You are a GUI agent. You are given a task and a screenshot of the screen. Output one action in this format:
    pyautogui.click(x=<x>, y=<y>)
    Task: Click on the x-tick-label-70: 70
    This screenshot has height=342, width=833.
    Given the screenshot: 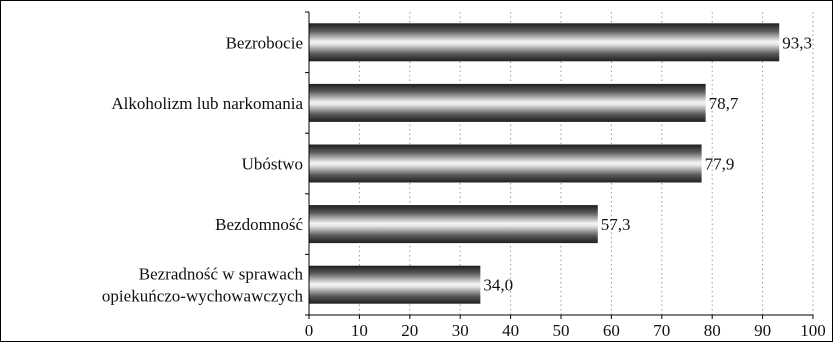 What is the action you would take?
    pyautogui.click(x=661, y=330)
    